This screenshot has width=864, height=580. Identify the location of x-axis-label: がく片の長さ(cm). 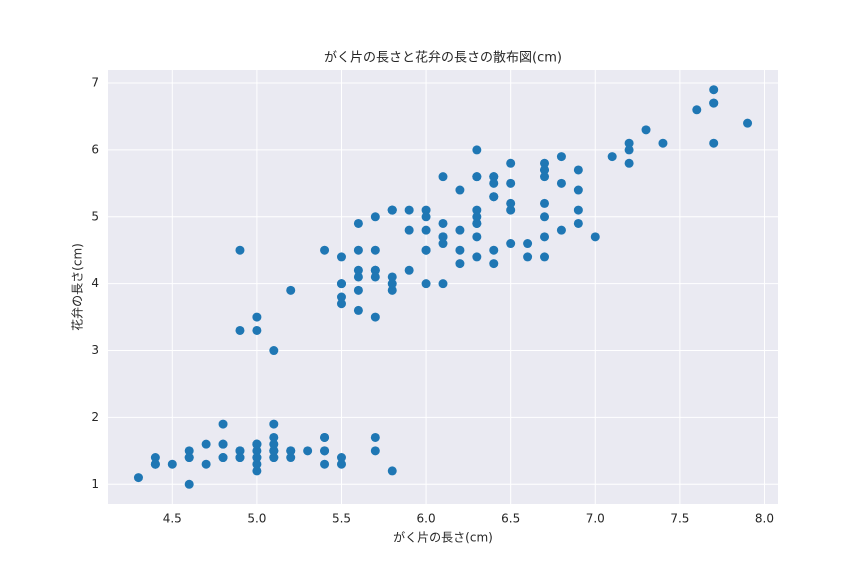
(443, 537).